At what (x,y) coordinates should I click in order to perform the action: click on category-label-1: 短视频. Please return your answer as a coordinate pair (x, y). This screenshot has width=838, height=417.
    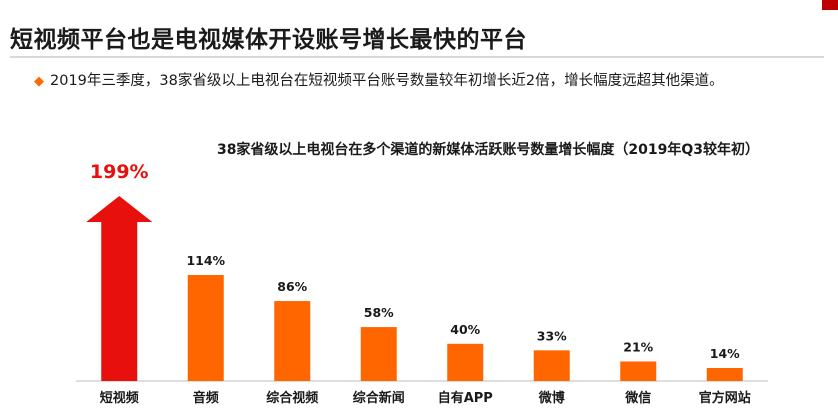
    Looking at the image, I should click on (119, 398).